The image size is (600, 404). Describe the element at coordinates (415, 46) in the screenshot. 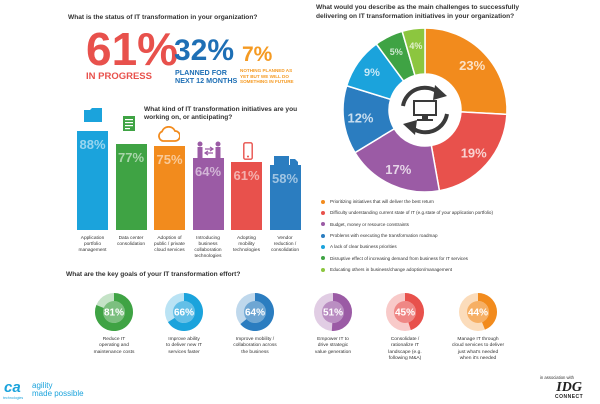

I see `donut-value-label: 4%` at that location.